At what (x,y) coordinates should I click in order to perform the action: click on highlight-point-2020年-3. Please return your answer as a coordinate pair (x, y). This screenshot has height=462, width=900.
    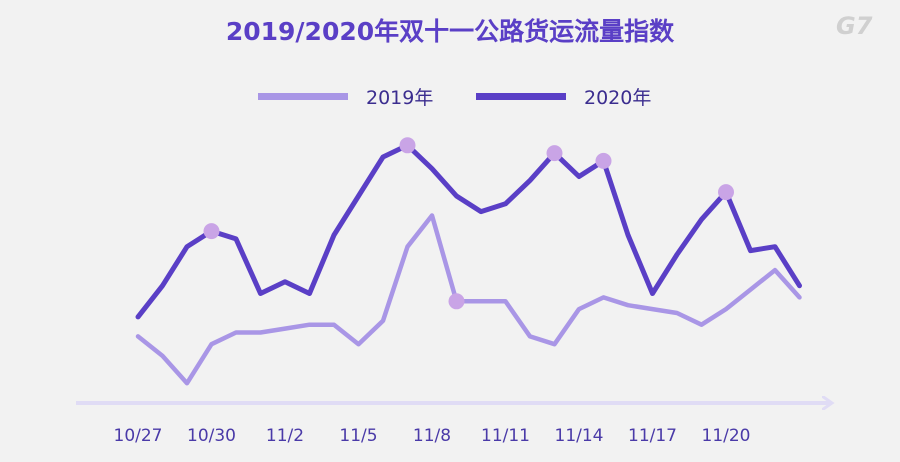
    Looking at the image, I should click on (211, 231).